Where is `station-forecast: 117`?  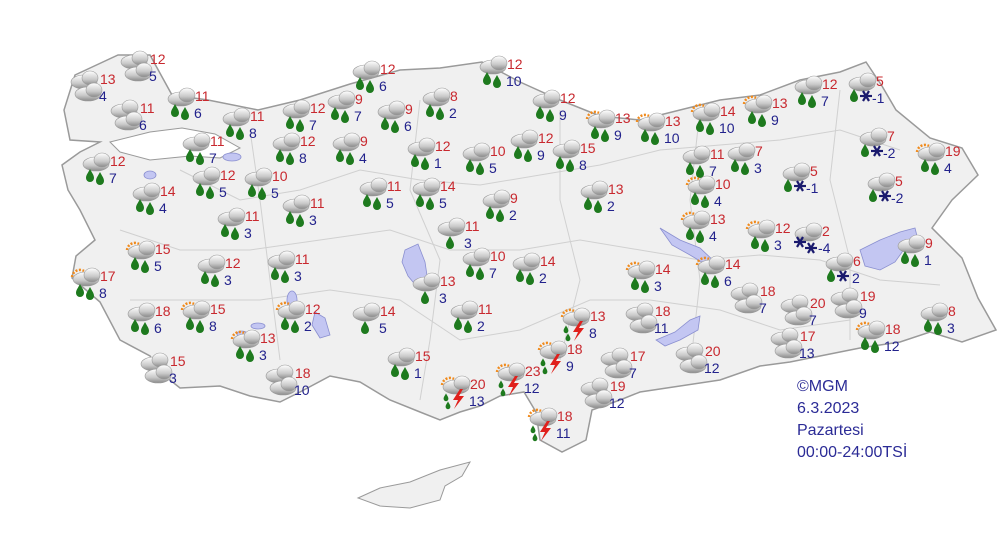 station-forecast: 117 is located at coordinates (704, 162).